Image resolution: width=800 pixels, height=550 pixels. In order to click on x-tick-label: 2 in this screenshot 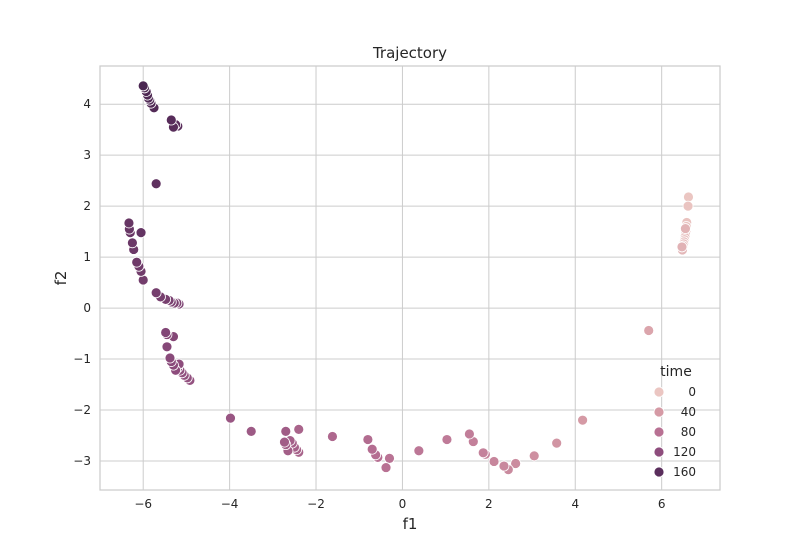, I will do `click(489, 504)`.